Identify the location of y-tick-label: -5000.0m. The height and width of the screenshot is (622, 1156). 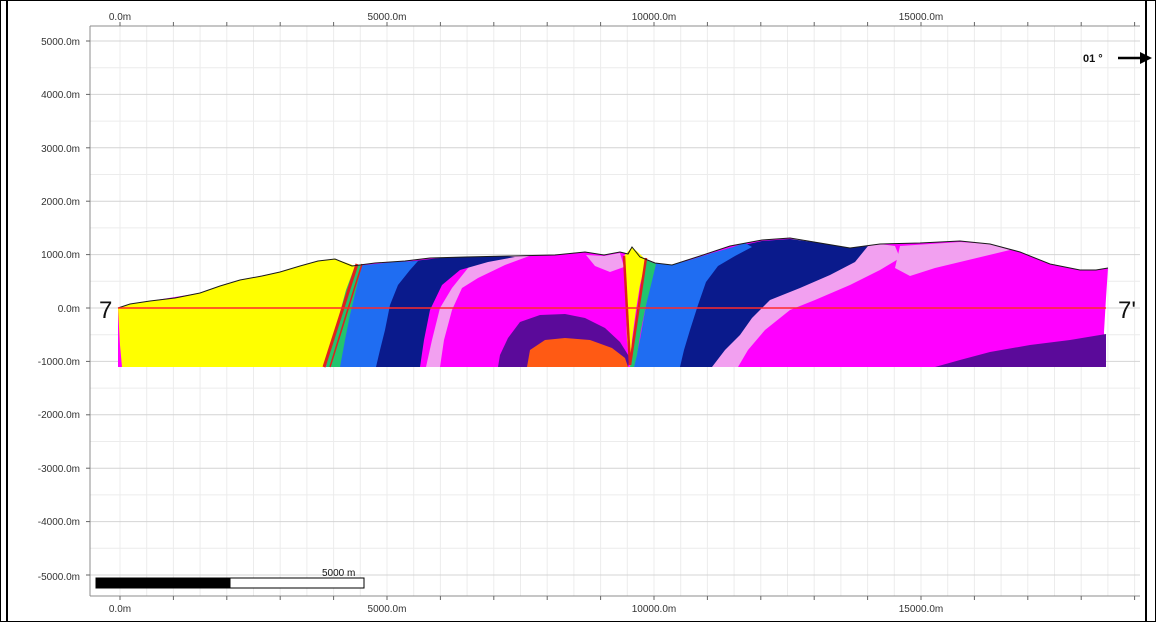
(59, 577).